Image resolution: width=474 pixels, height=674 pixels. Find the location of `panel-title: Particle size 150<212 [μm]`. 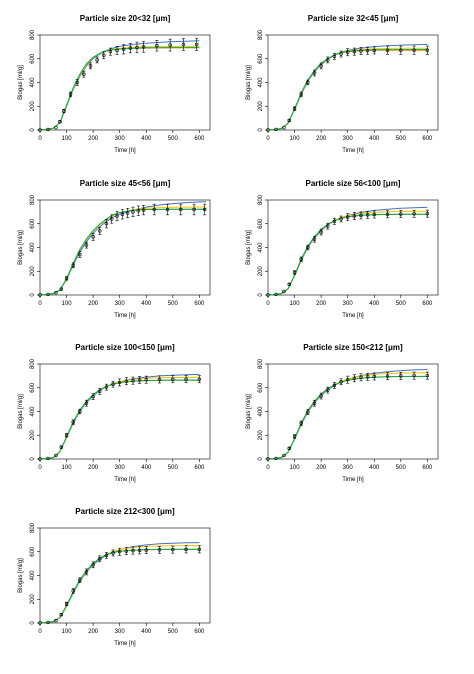

panel-title: Particle size 150<212 [μm] is located at coordinates (353, 347).